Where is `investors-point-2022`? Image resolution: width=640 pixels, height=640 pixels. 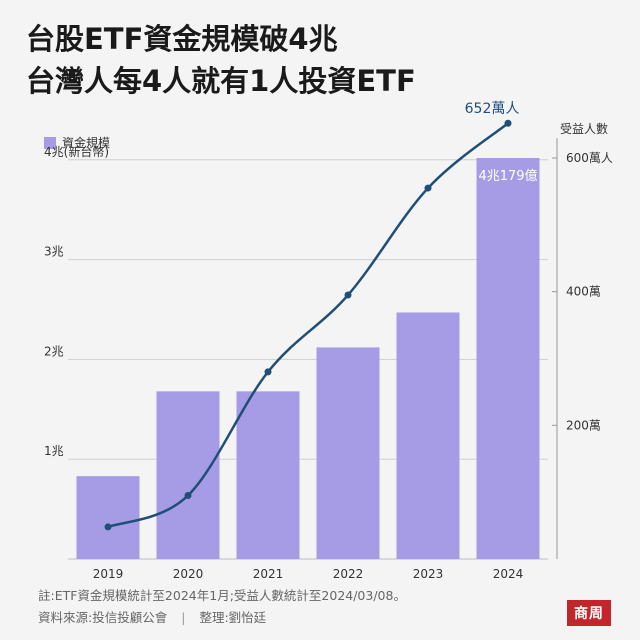 investors-point-2022 is located at coordinates (348, 295).